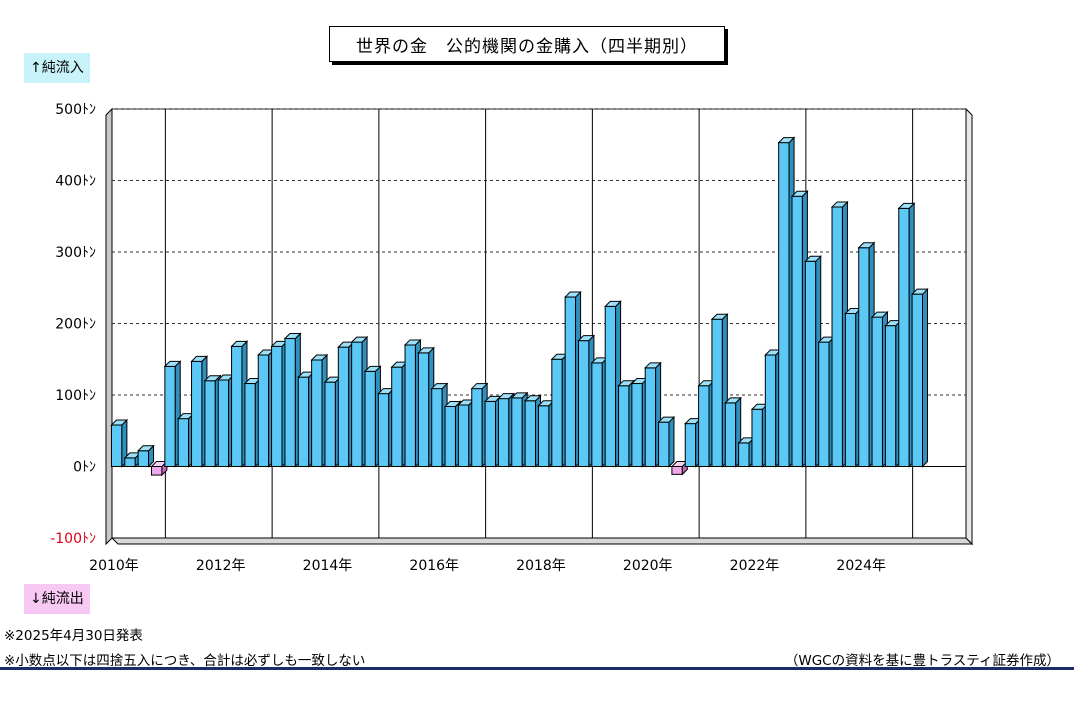 Image resolution: width=1074 pixels, height=707 pixels. I want to click on x-year-label: 2012年, so click(221, 566).